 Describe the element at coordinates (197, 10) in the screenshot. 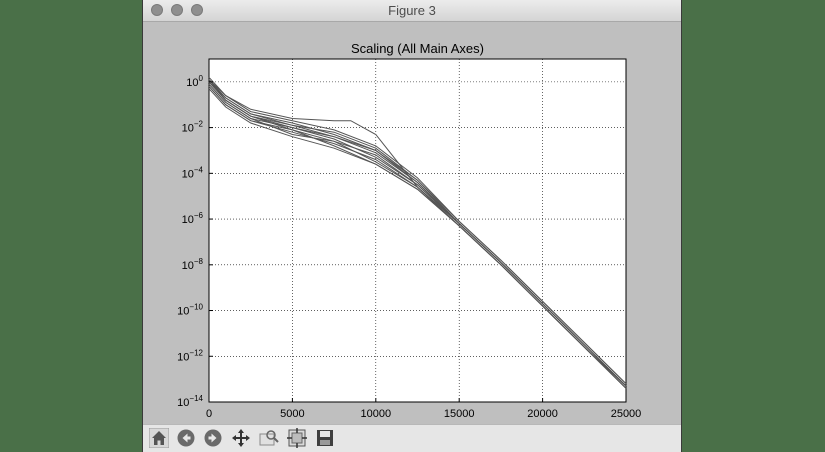

I see `zoom-window-icon` at that location.